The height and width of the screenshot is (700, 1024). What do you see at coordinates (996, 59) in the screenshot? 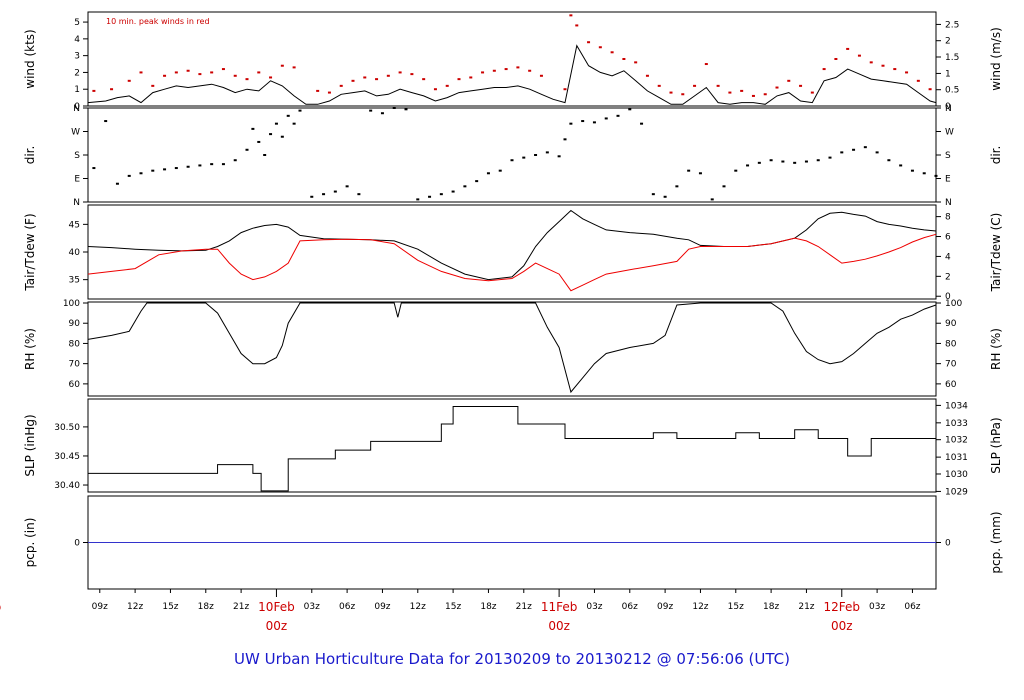
I see `y-label-right: wind (m/s)` at bounding box center [996, 59].